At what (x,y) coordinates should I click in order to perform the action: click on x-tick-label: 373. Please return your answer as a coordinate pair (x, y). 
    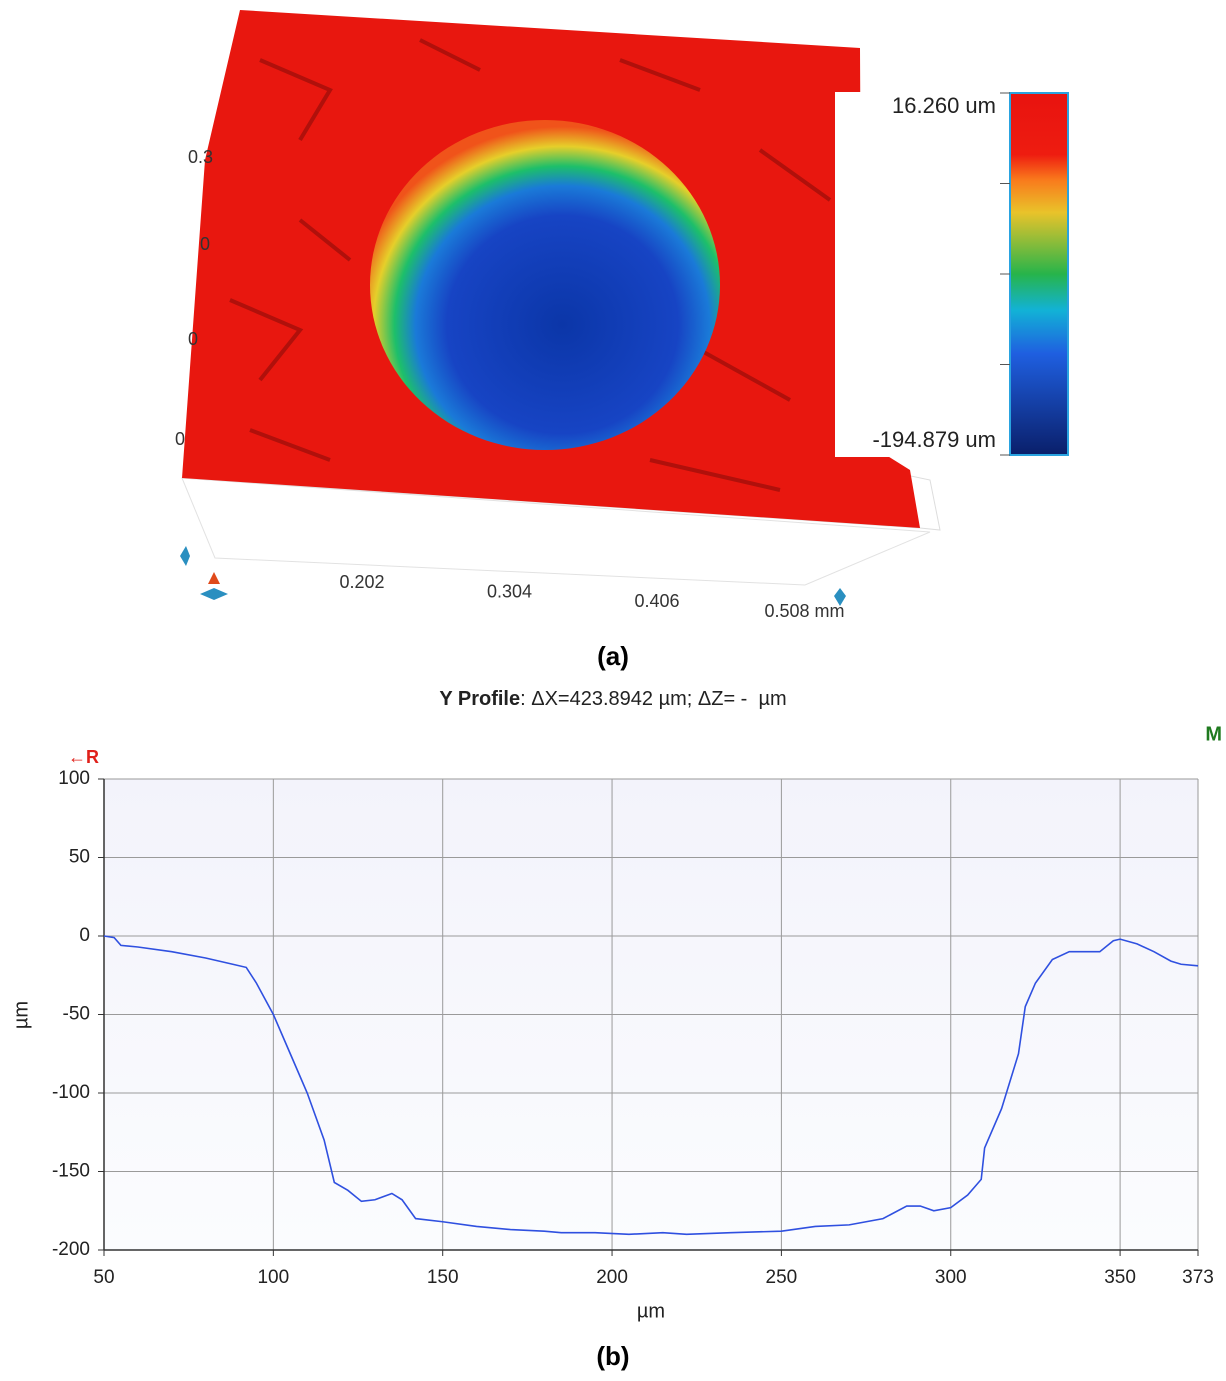
    Looking at the image, I should click on (1198, 1277).